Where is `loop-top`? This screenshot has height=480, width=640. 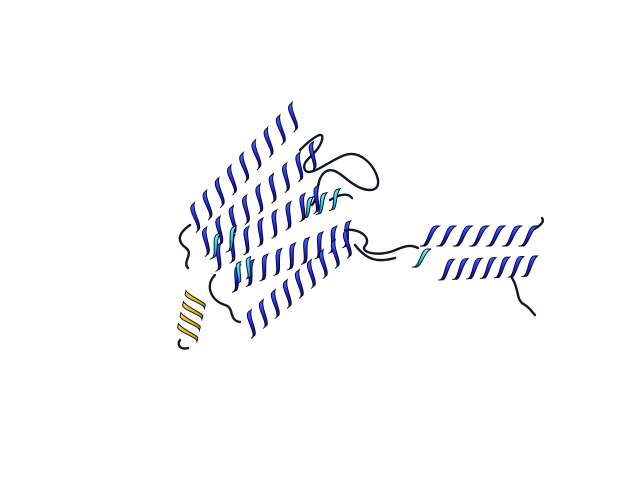
loop-top is located at coordinates (339, 170).